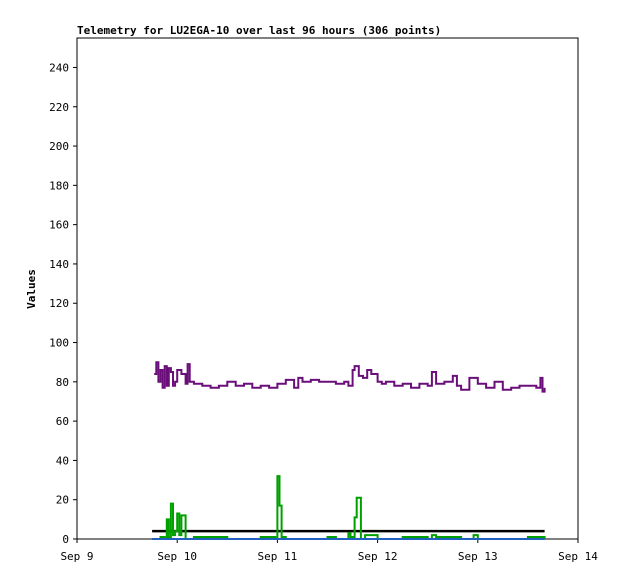  I want to click on y-tick-label: 240, so click(59, 67).